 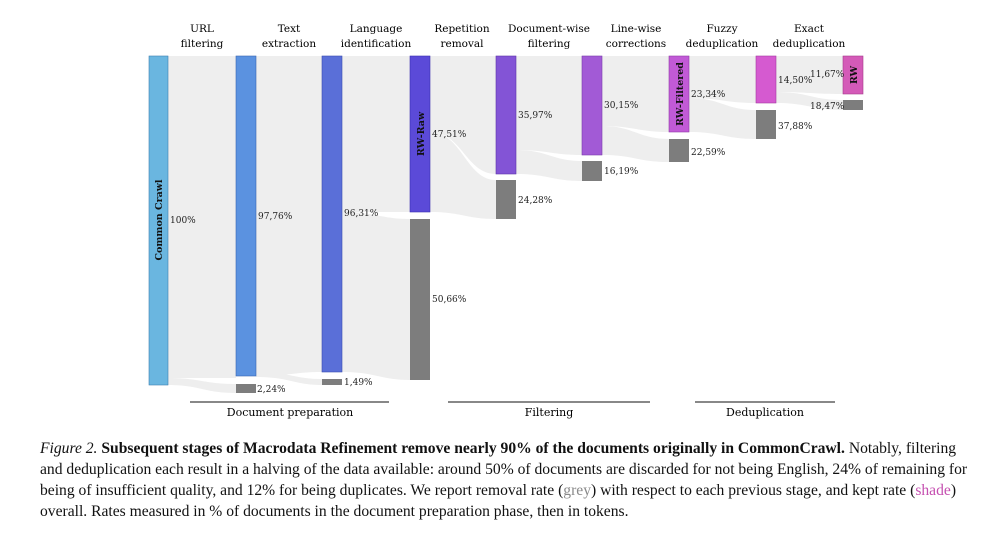 What do you see at coordinates (766, 79) in the screenshot?
I see `node-fuzzy-kept` at bounding box center [766, 79].